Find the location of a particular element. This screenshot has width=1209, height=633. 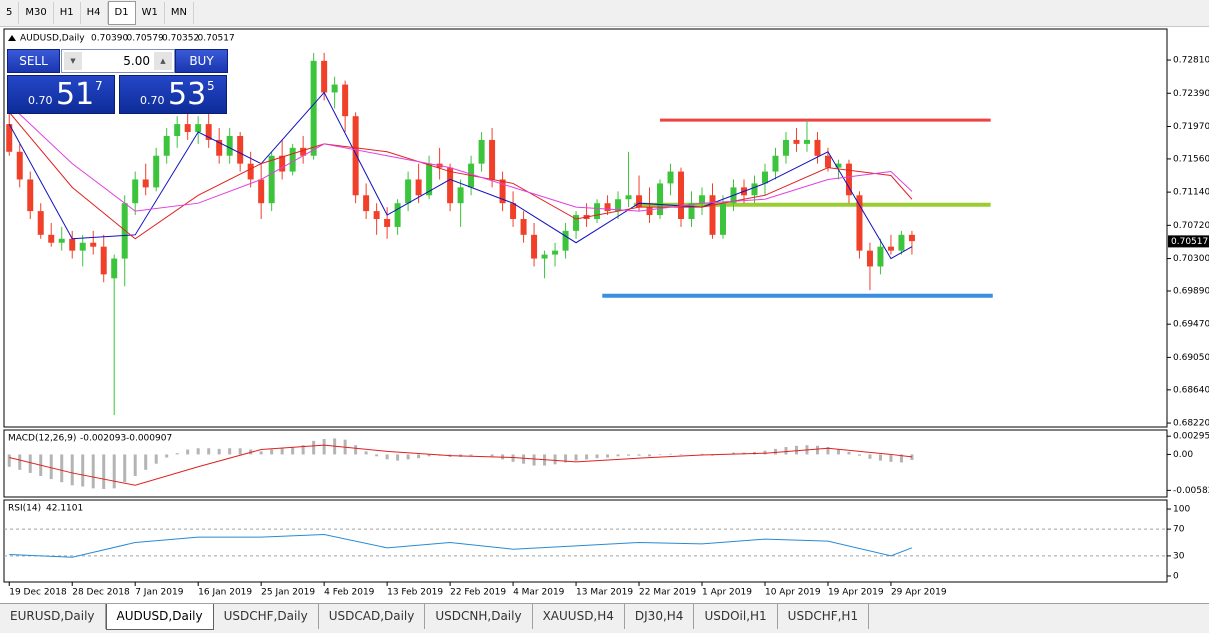

chart-tab: USDOil,H1 is located at coordinates (736, 616).